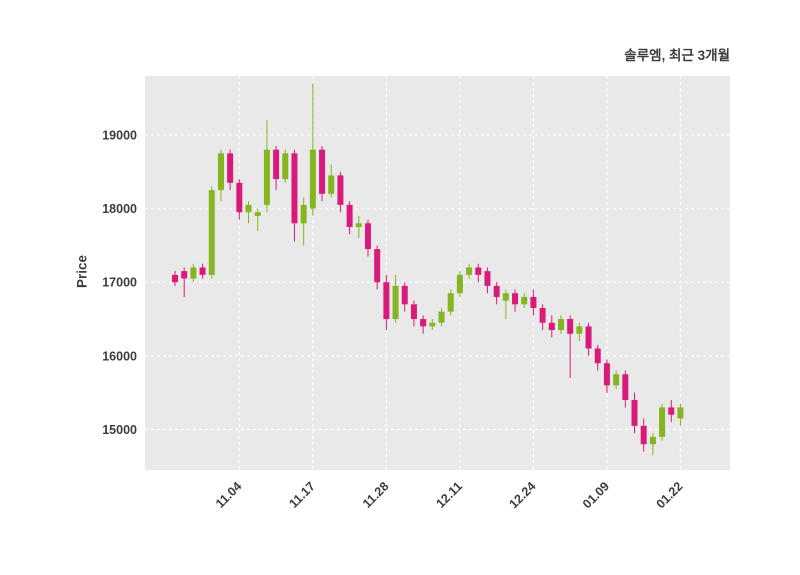 Image resolution: width=800 pixels, height=575 pixels. What do you see at coordinates (119, 283) in the screenshot?
I see `y-tick-label: 17000` at bounding box center [119, 283].